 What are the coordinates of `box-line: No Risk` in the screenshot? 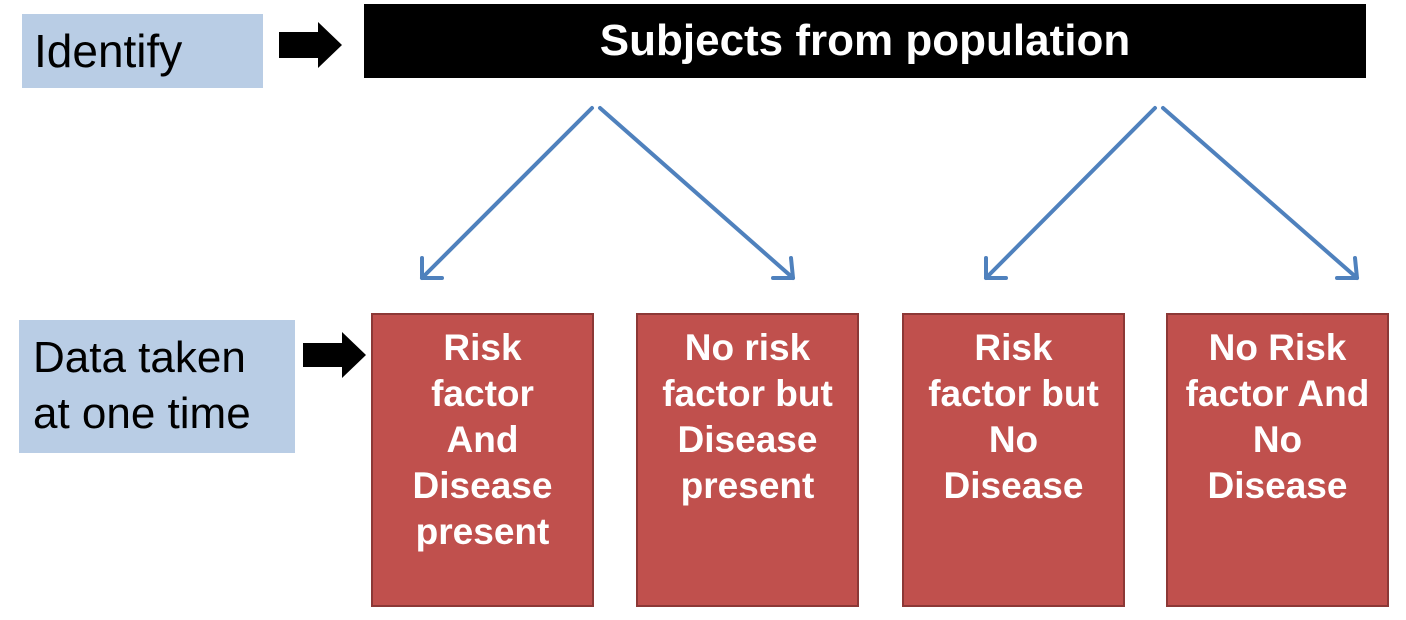 It's located at (1277, 347).